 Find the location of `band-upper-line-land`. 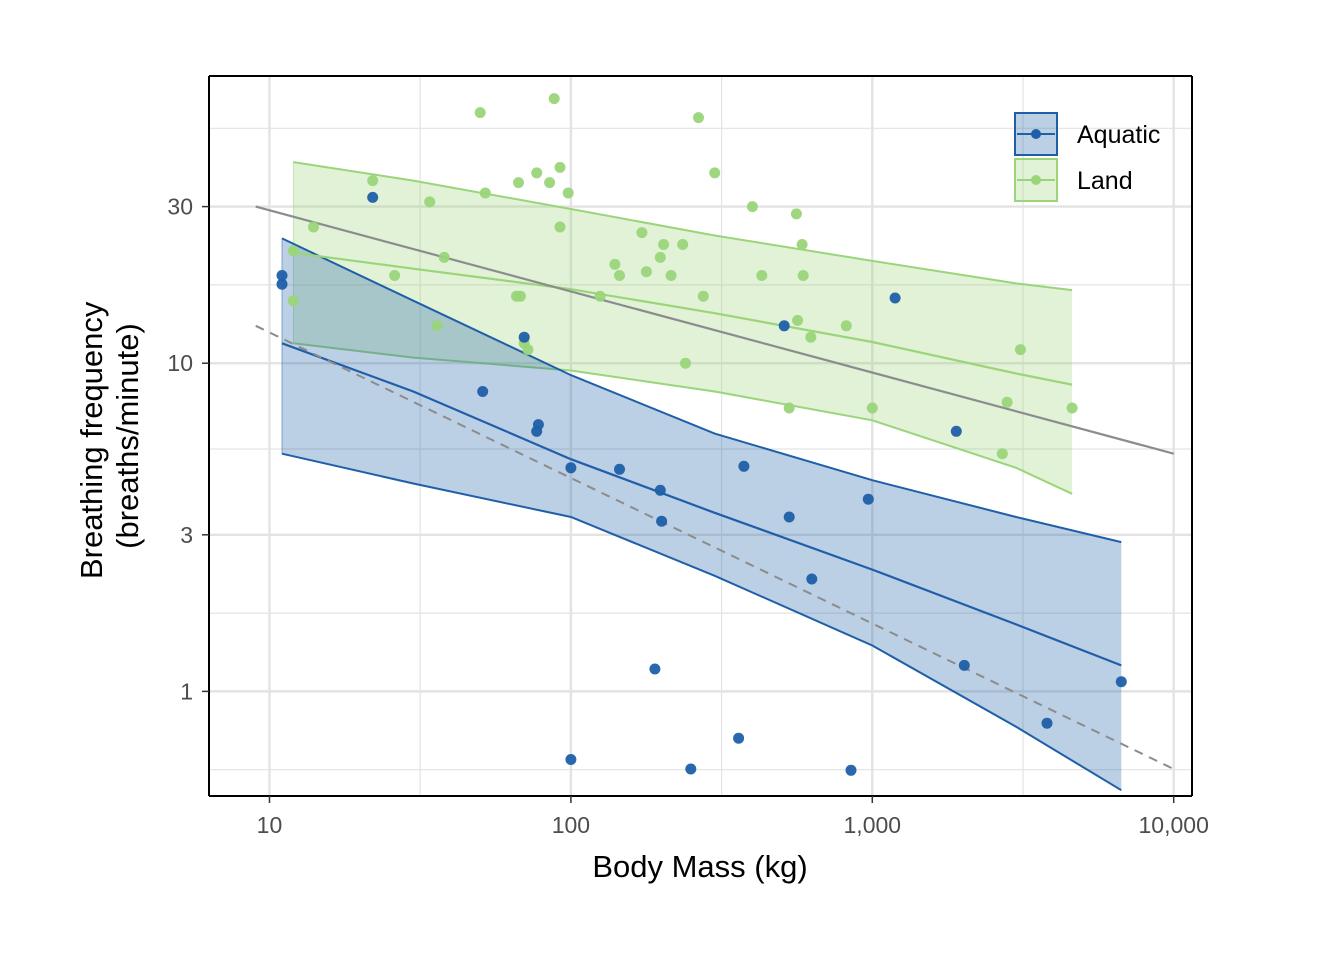

band-upper-line-land is located at coordinates (683, 226).